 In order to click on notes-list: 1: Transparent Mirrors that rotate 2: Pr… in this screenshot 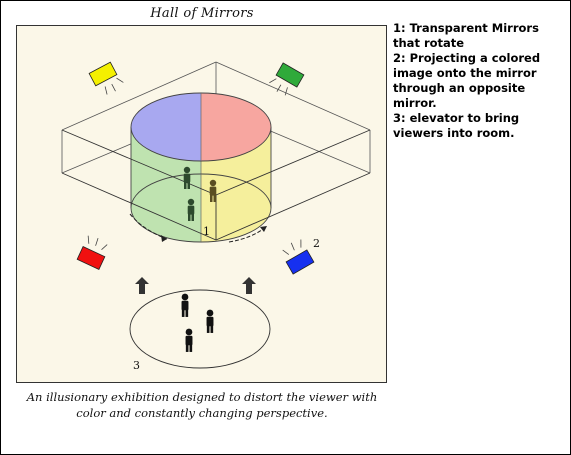, I will do `click(481, 81)`.